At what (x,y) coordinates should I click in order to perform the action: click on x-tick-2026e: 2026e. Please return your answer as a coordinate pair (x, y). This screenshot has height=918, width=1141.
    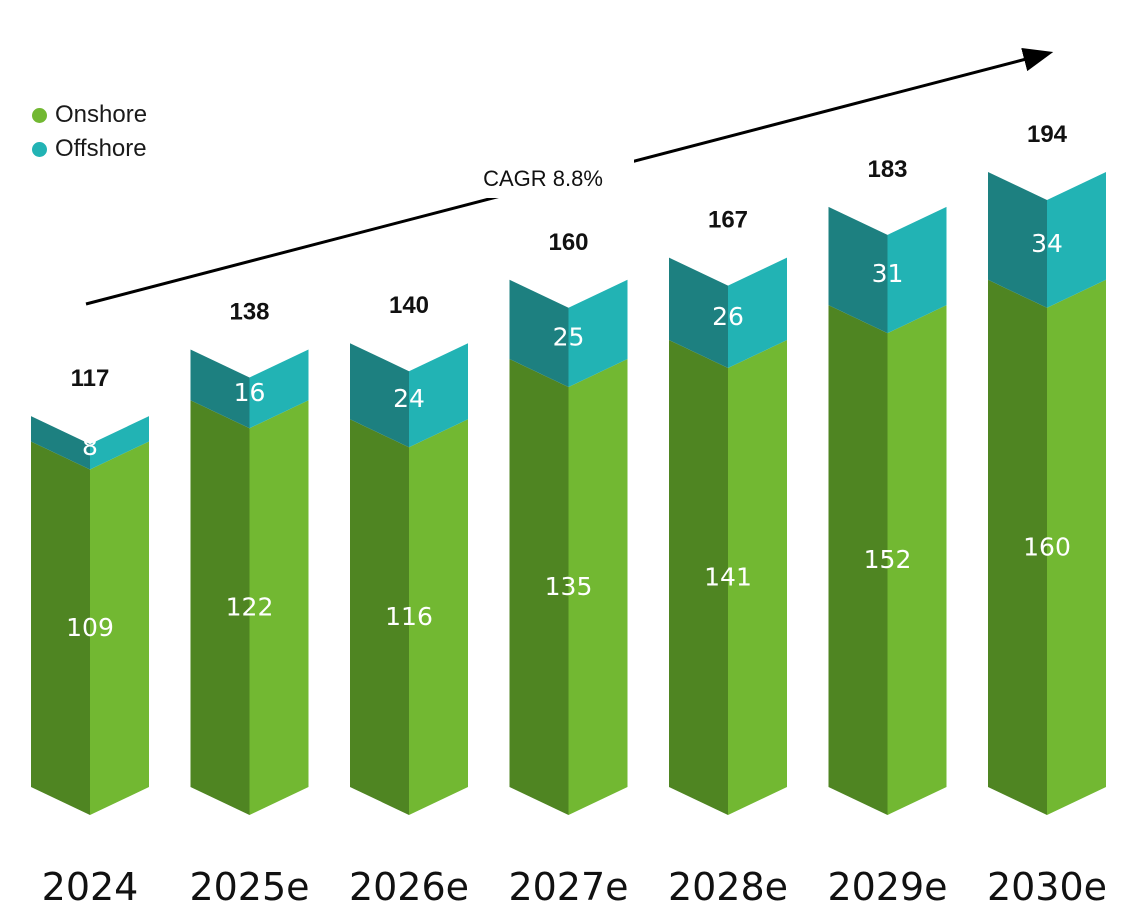
    Looking at the image, I should click on (409, 887).